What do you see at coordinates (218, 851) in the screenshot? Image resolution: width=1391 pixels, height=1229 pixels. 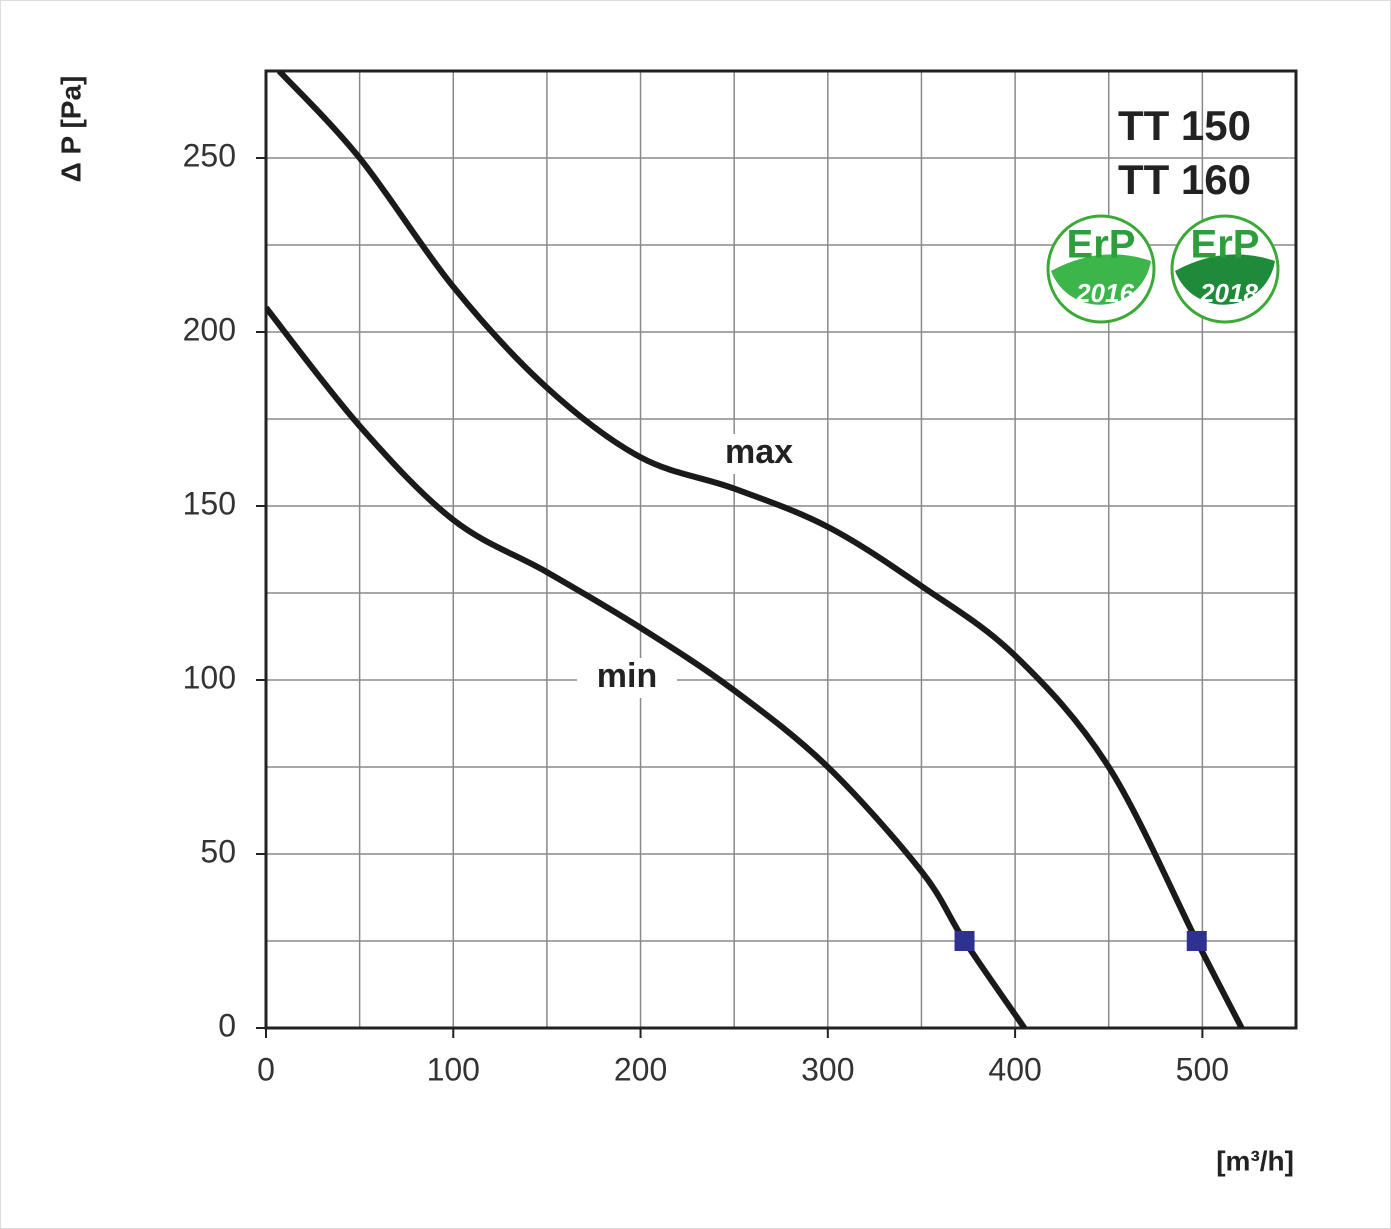 I see `y-tick-label: 50` at bounding box center [218, 851].